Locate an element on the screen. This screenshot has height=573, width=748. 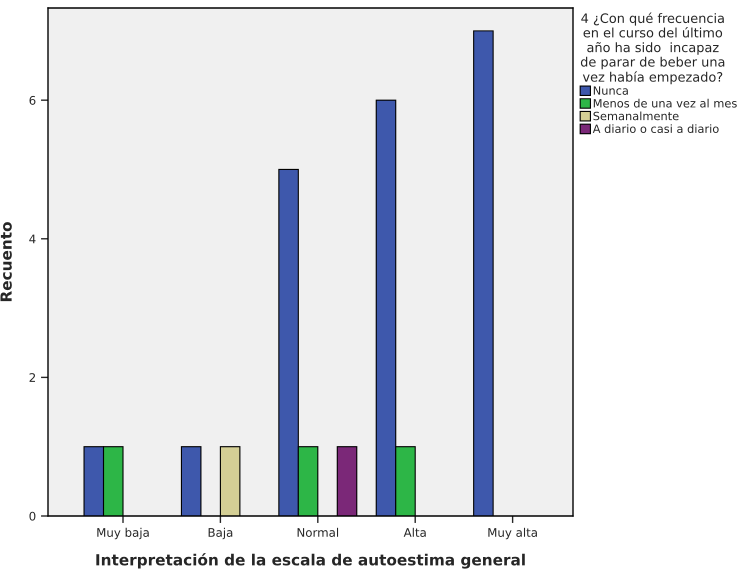
x-axis-title: Interpretación de la escala de autoestima general is located at coordinates (310, 561).